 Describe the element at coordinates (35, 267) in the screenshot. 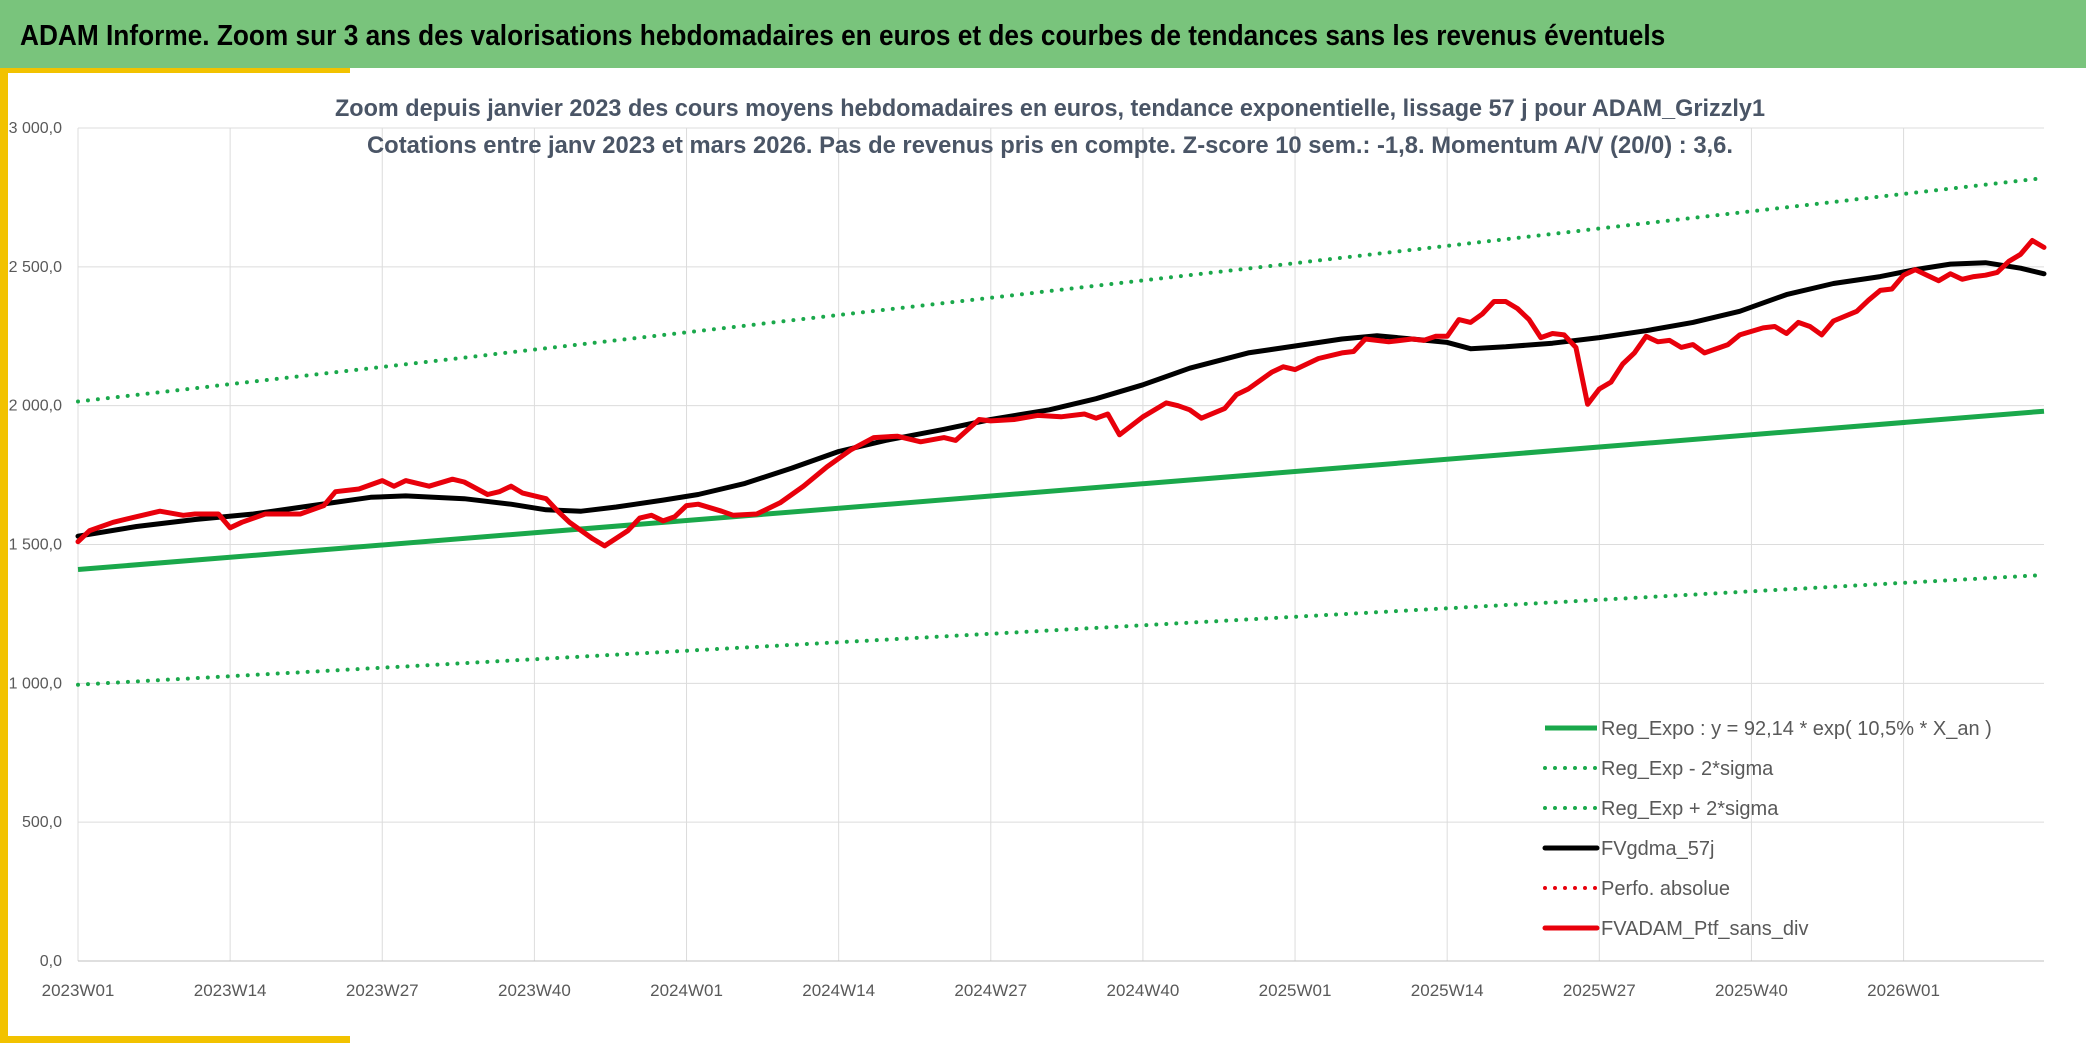

I see `y-tick-label: 2 500,0` at that location.